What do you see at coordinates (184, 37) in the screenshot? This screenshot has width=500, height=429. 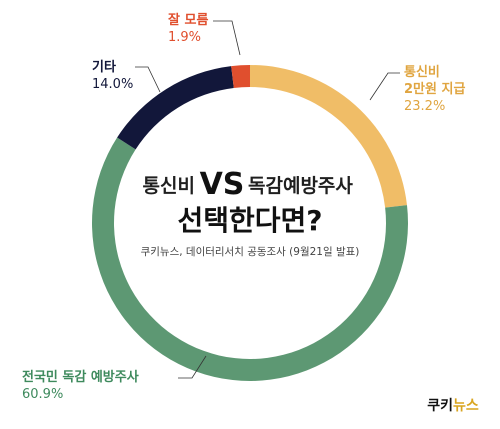 I see `slice-value-3: 1.9%` at bounding box center [184, 37].